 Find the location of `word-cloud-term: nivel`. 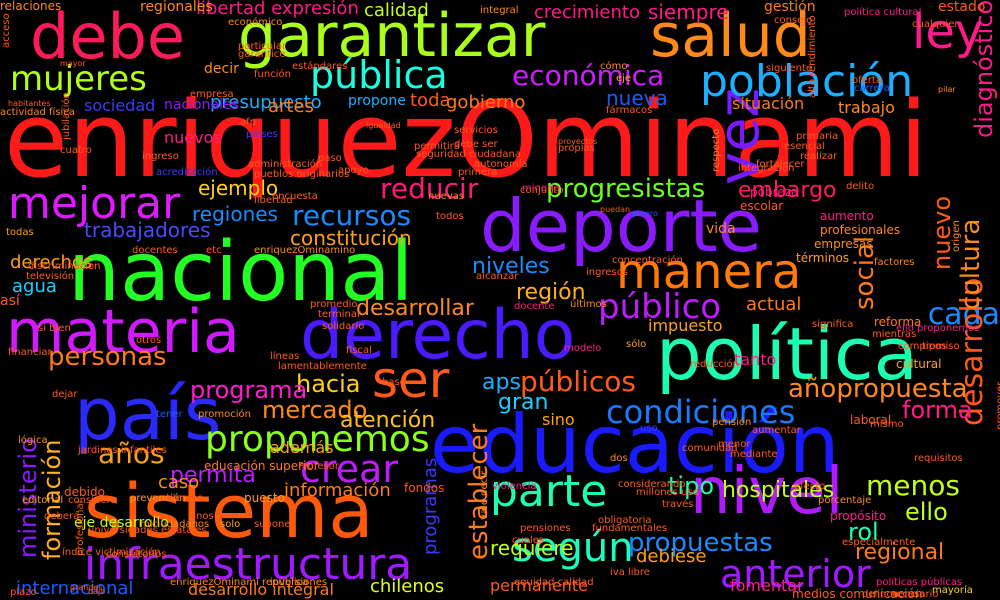

word-cloud-term: nivel is located at coordinates (767, 492).